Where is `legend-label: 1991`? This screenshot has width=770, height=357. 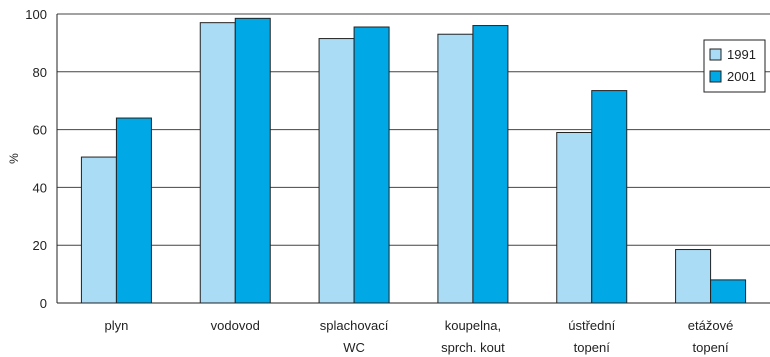
legend-label: 1991 is located at coordinates (741, 54).